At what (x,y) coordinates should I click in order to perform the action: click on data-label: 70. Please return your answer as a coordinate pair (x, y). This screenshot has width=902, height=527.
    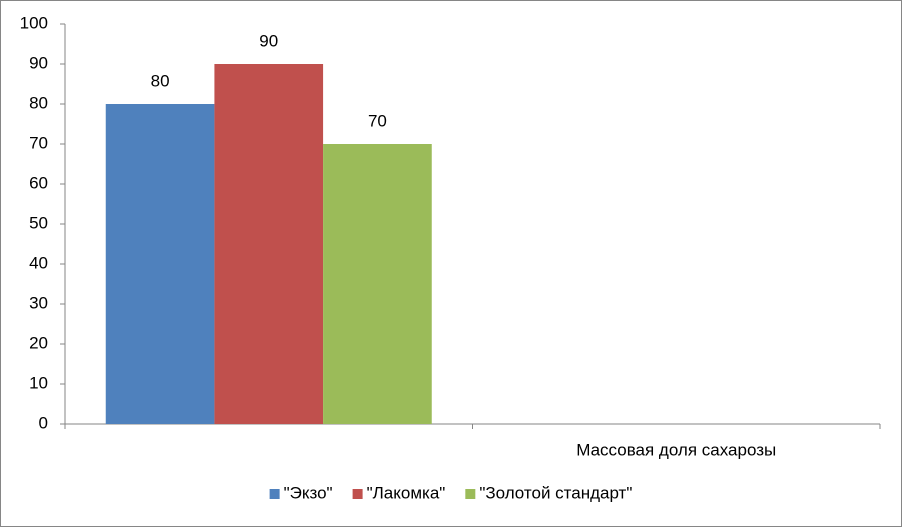
    Looking at the image, I should click on (377, 120).